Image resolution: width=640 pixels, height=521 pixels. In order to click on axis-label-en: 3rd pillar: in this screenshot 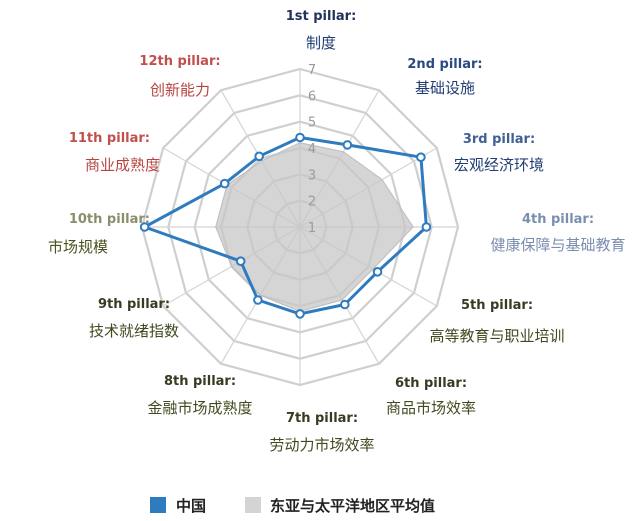, I will do `click(499, 139)`.